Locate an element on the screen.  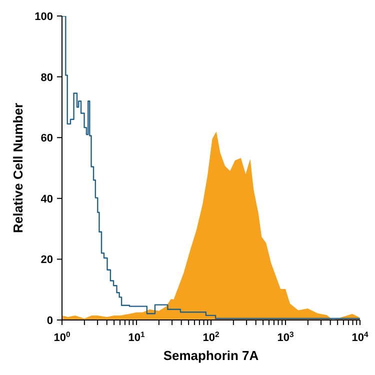
y-tick-label: 20 is located at coordinates (46, 260).